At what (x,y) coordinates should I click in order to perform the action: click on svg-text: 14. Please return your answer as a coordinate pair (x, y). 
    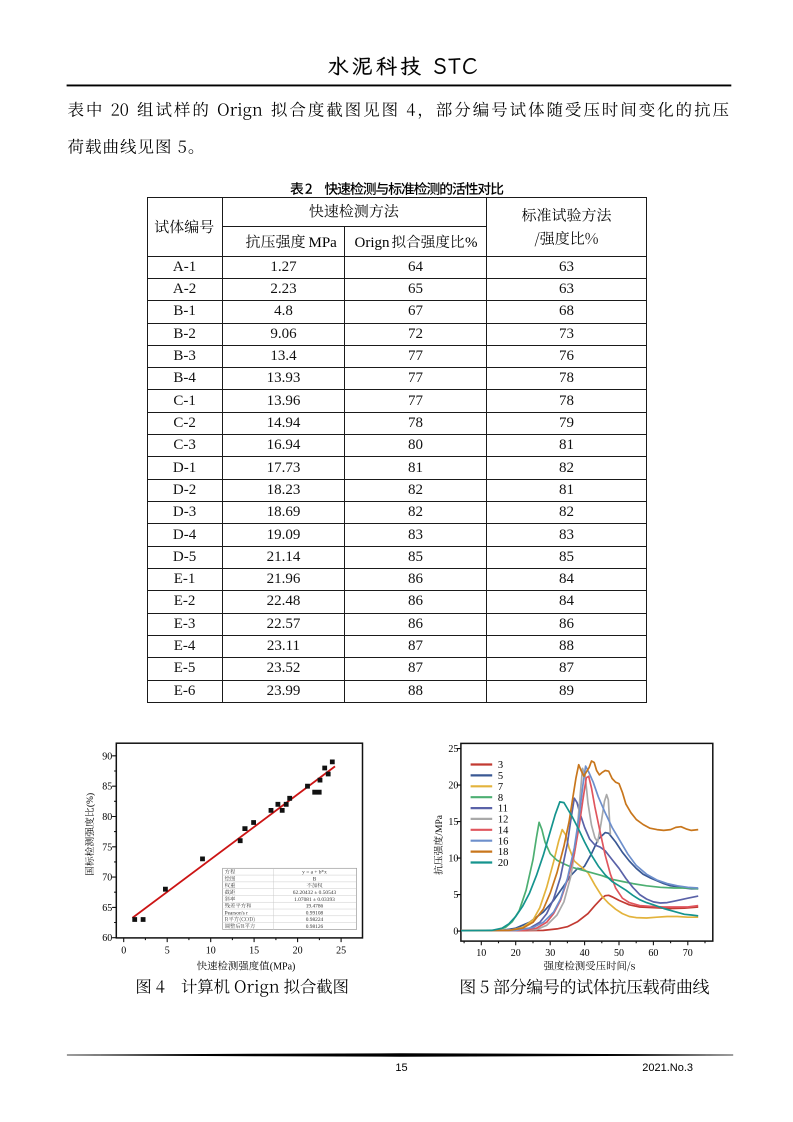
    Looking at the image, I should click on (503, 830).